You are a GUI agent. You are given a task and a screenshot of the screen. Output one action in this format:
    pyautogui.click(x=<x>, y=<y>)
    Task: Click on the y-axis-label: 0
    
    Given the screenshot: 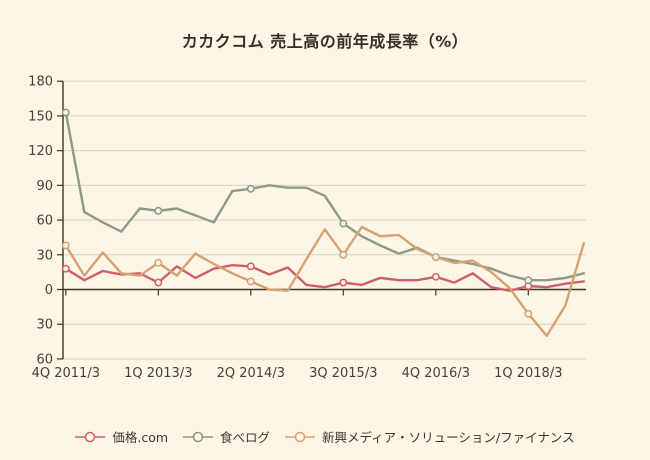 What is the action you would take?
    pyautogui.click(x=49, y=290)
    